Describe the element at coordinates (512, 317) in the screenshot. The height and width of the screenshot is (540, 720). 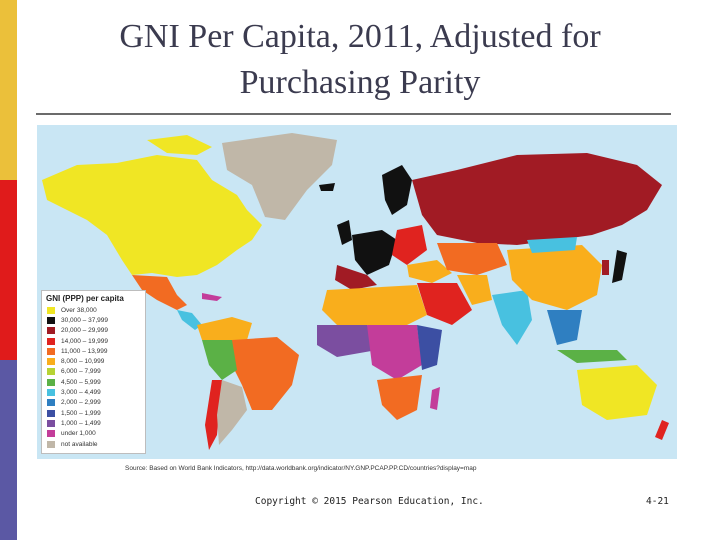
I see `india` at that location.